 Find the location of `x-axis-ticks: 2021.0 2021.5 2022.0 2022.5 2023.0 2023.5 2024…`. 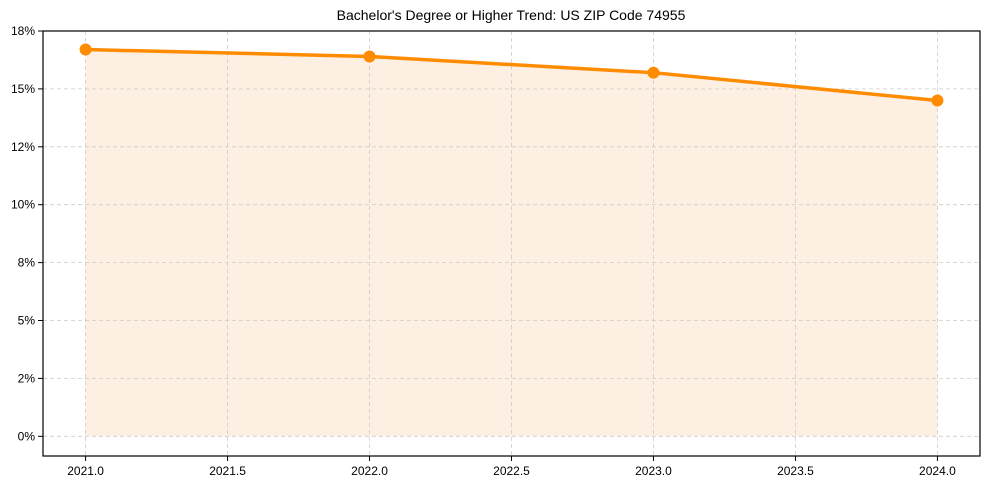

x-axis-ticks: 2021.0 2021.5 2022.0 2022.5 2023.0 2023.5 2024… is located at coordinates (511, 467).